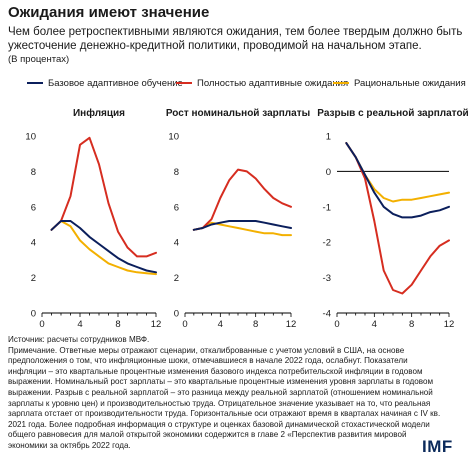 The width and height of the screenshot is (472, 461). Describe the element at coordinates (35, 83) in the screenshot. I see `legend-swatch-adaptive` at that location.